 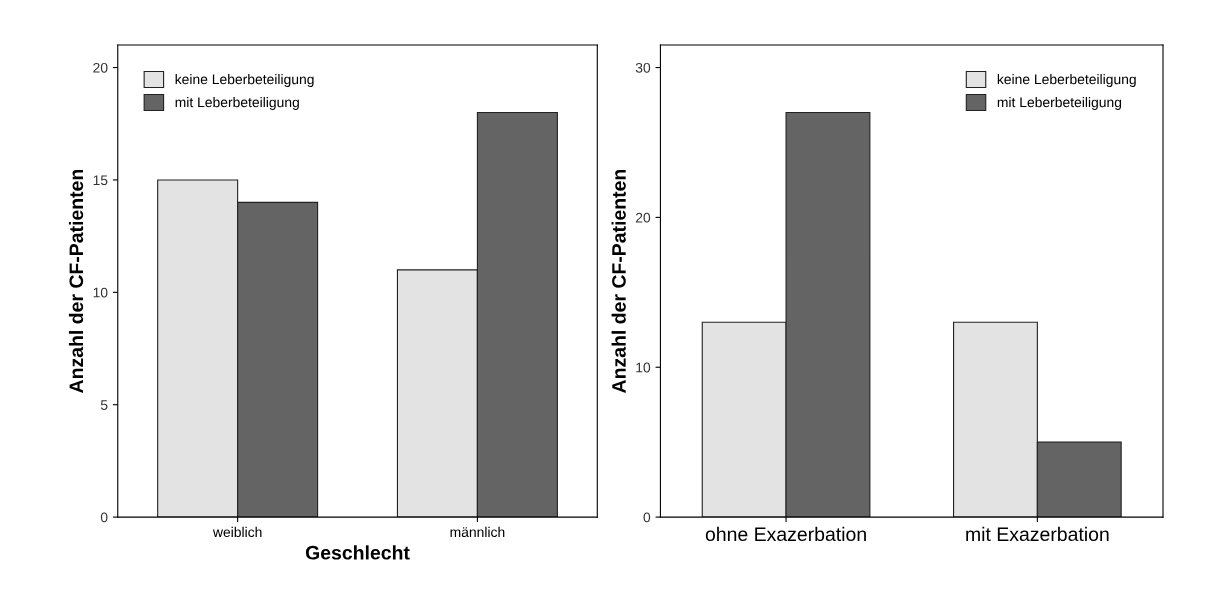 I want to click on x-tick-label: männlich, so click(x=477, y=532).